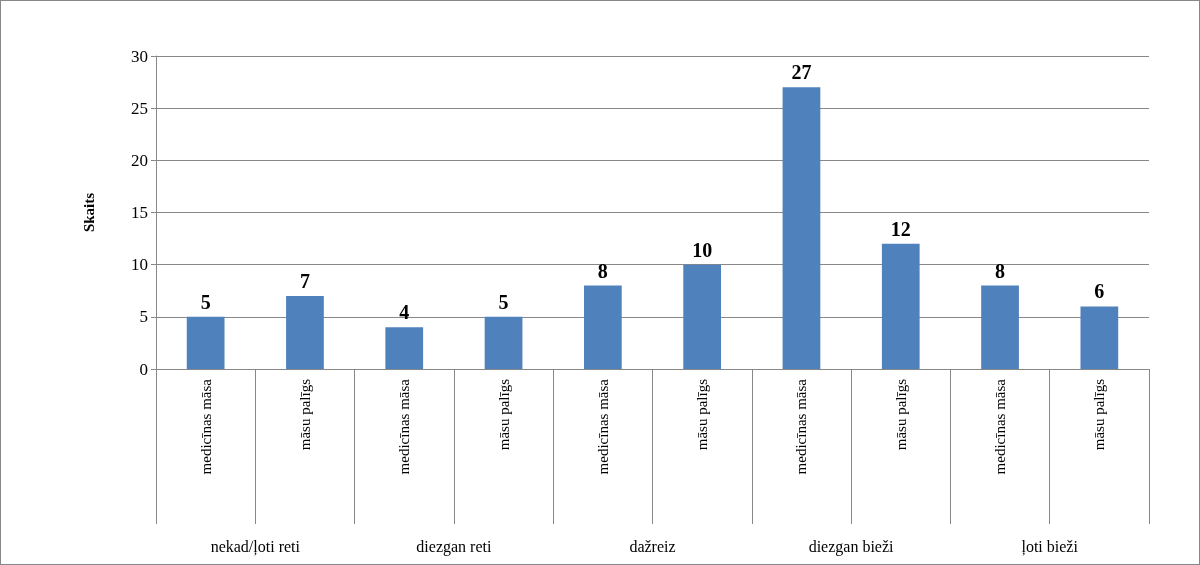 The image size is (1200, 565). Describe the element at coordinates (304, 280) in the screenshot. I see `data-label: 7` at that location.